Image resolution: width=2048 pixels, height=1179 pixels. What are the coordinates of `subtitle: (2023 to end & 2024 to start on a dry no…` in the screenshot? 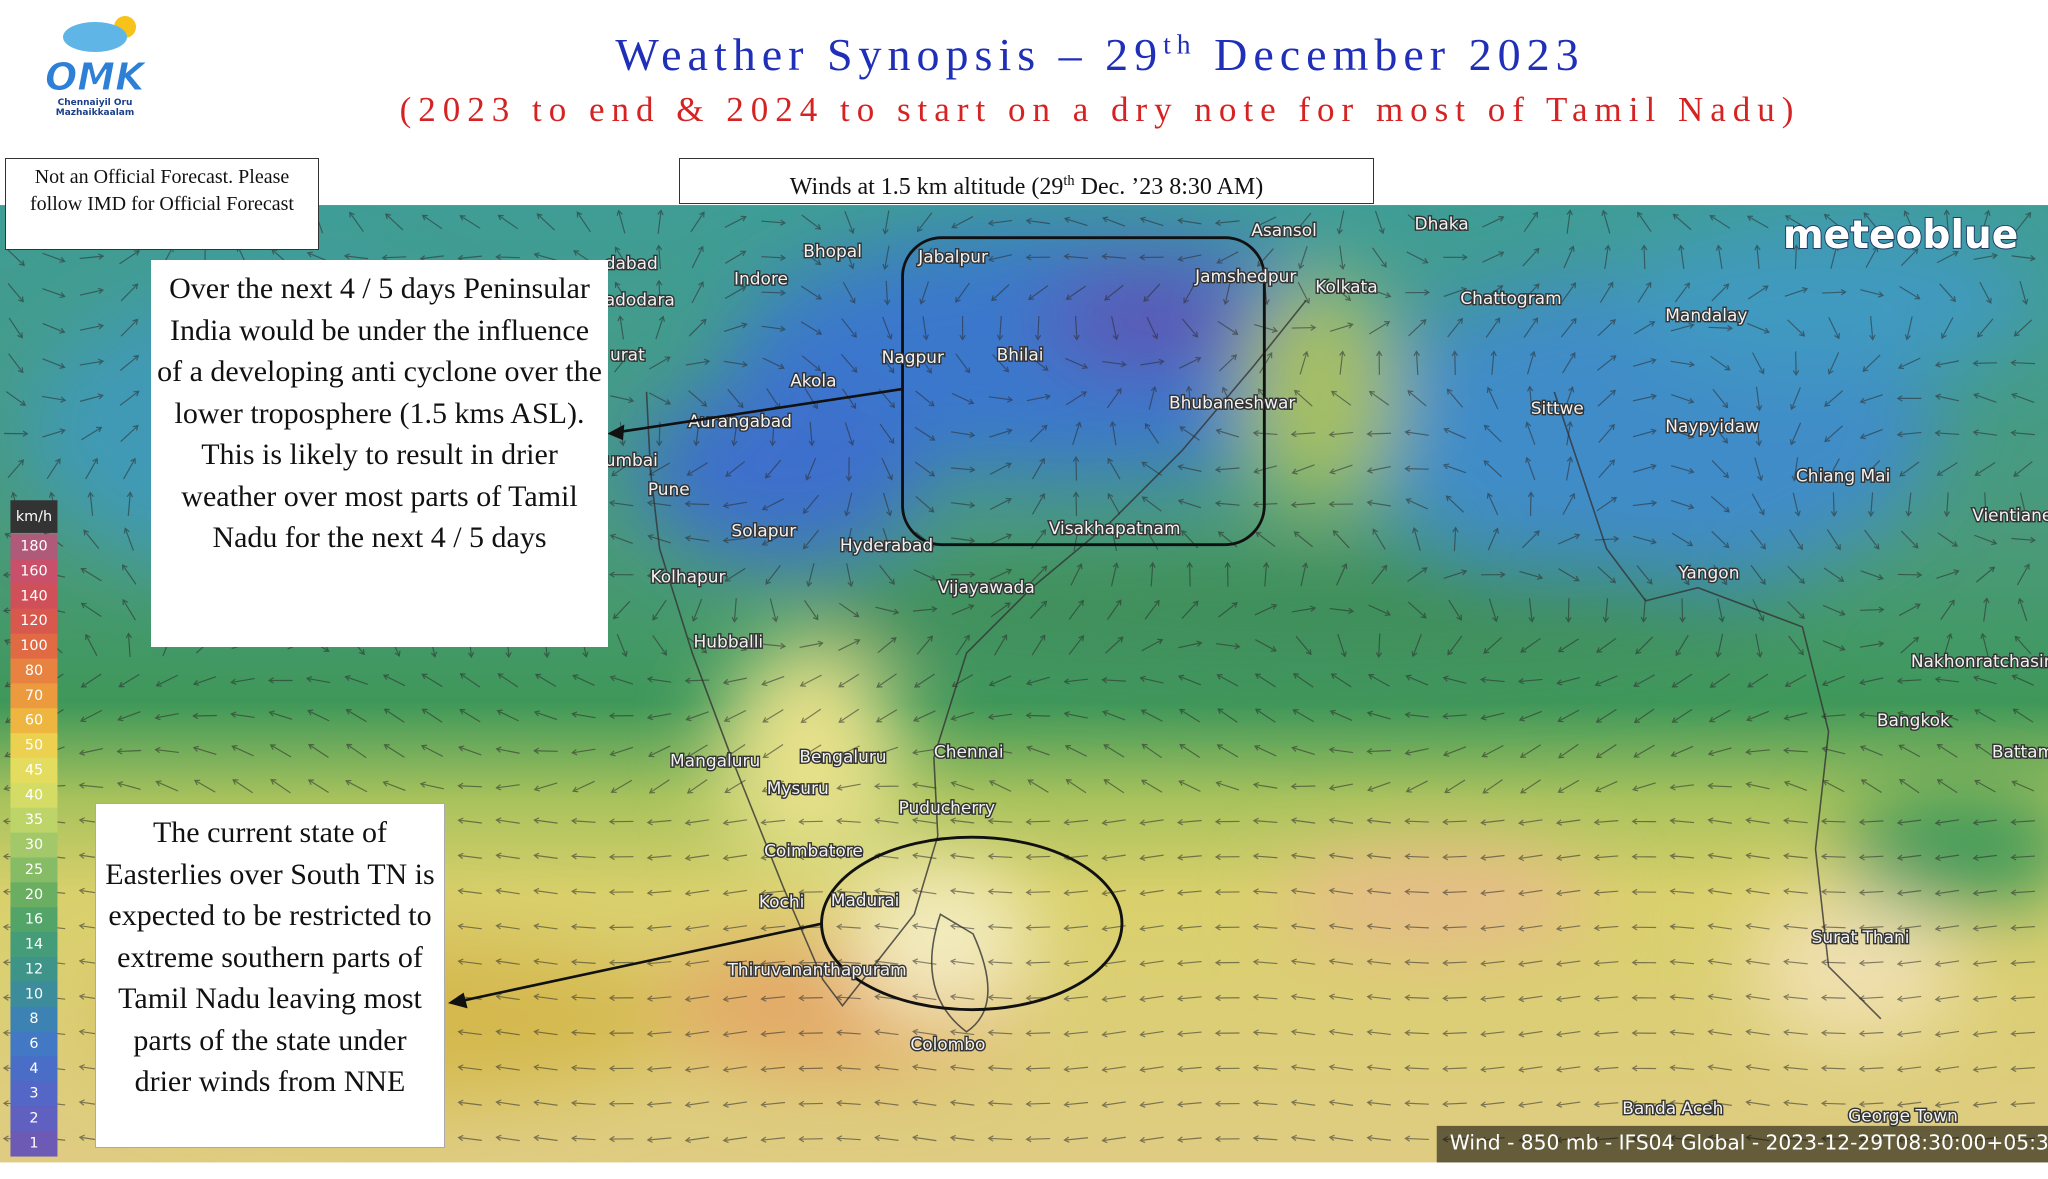 It's located at (1100, 109).